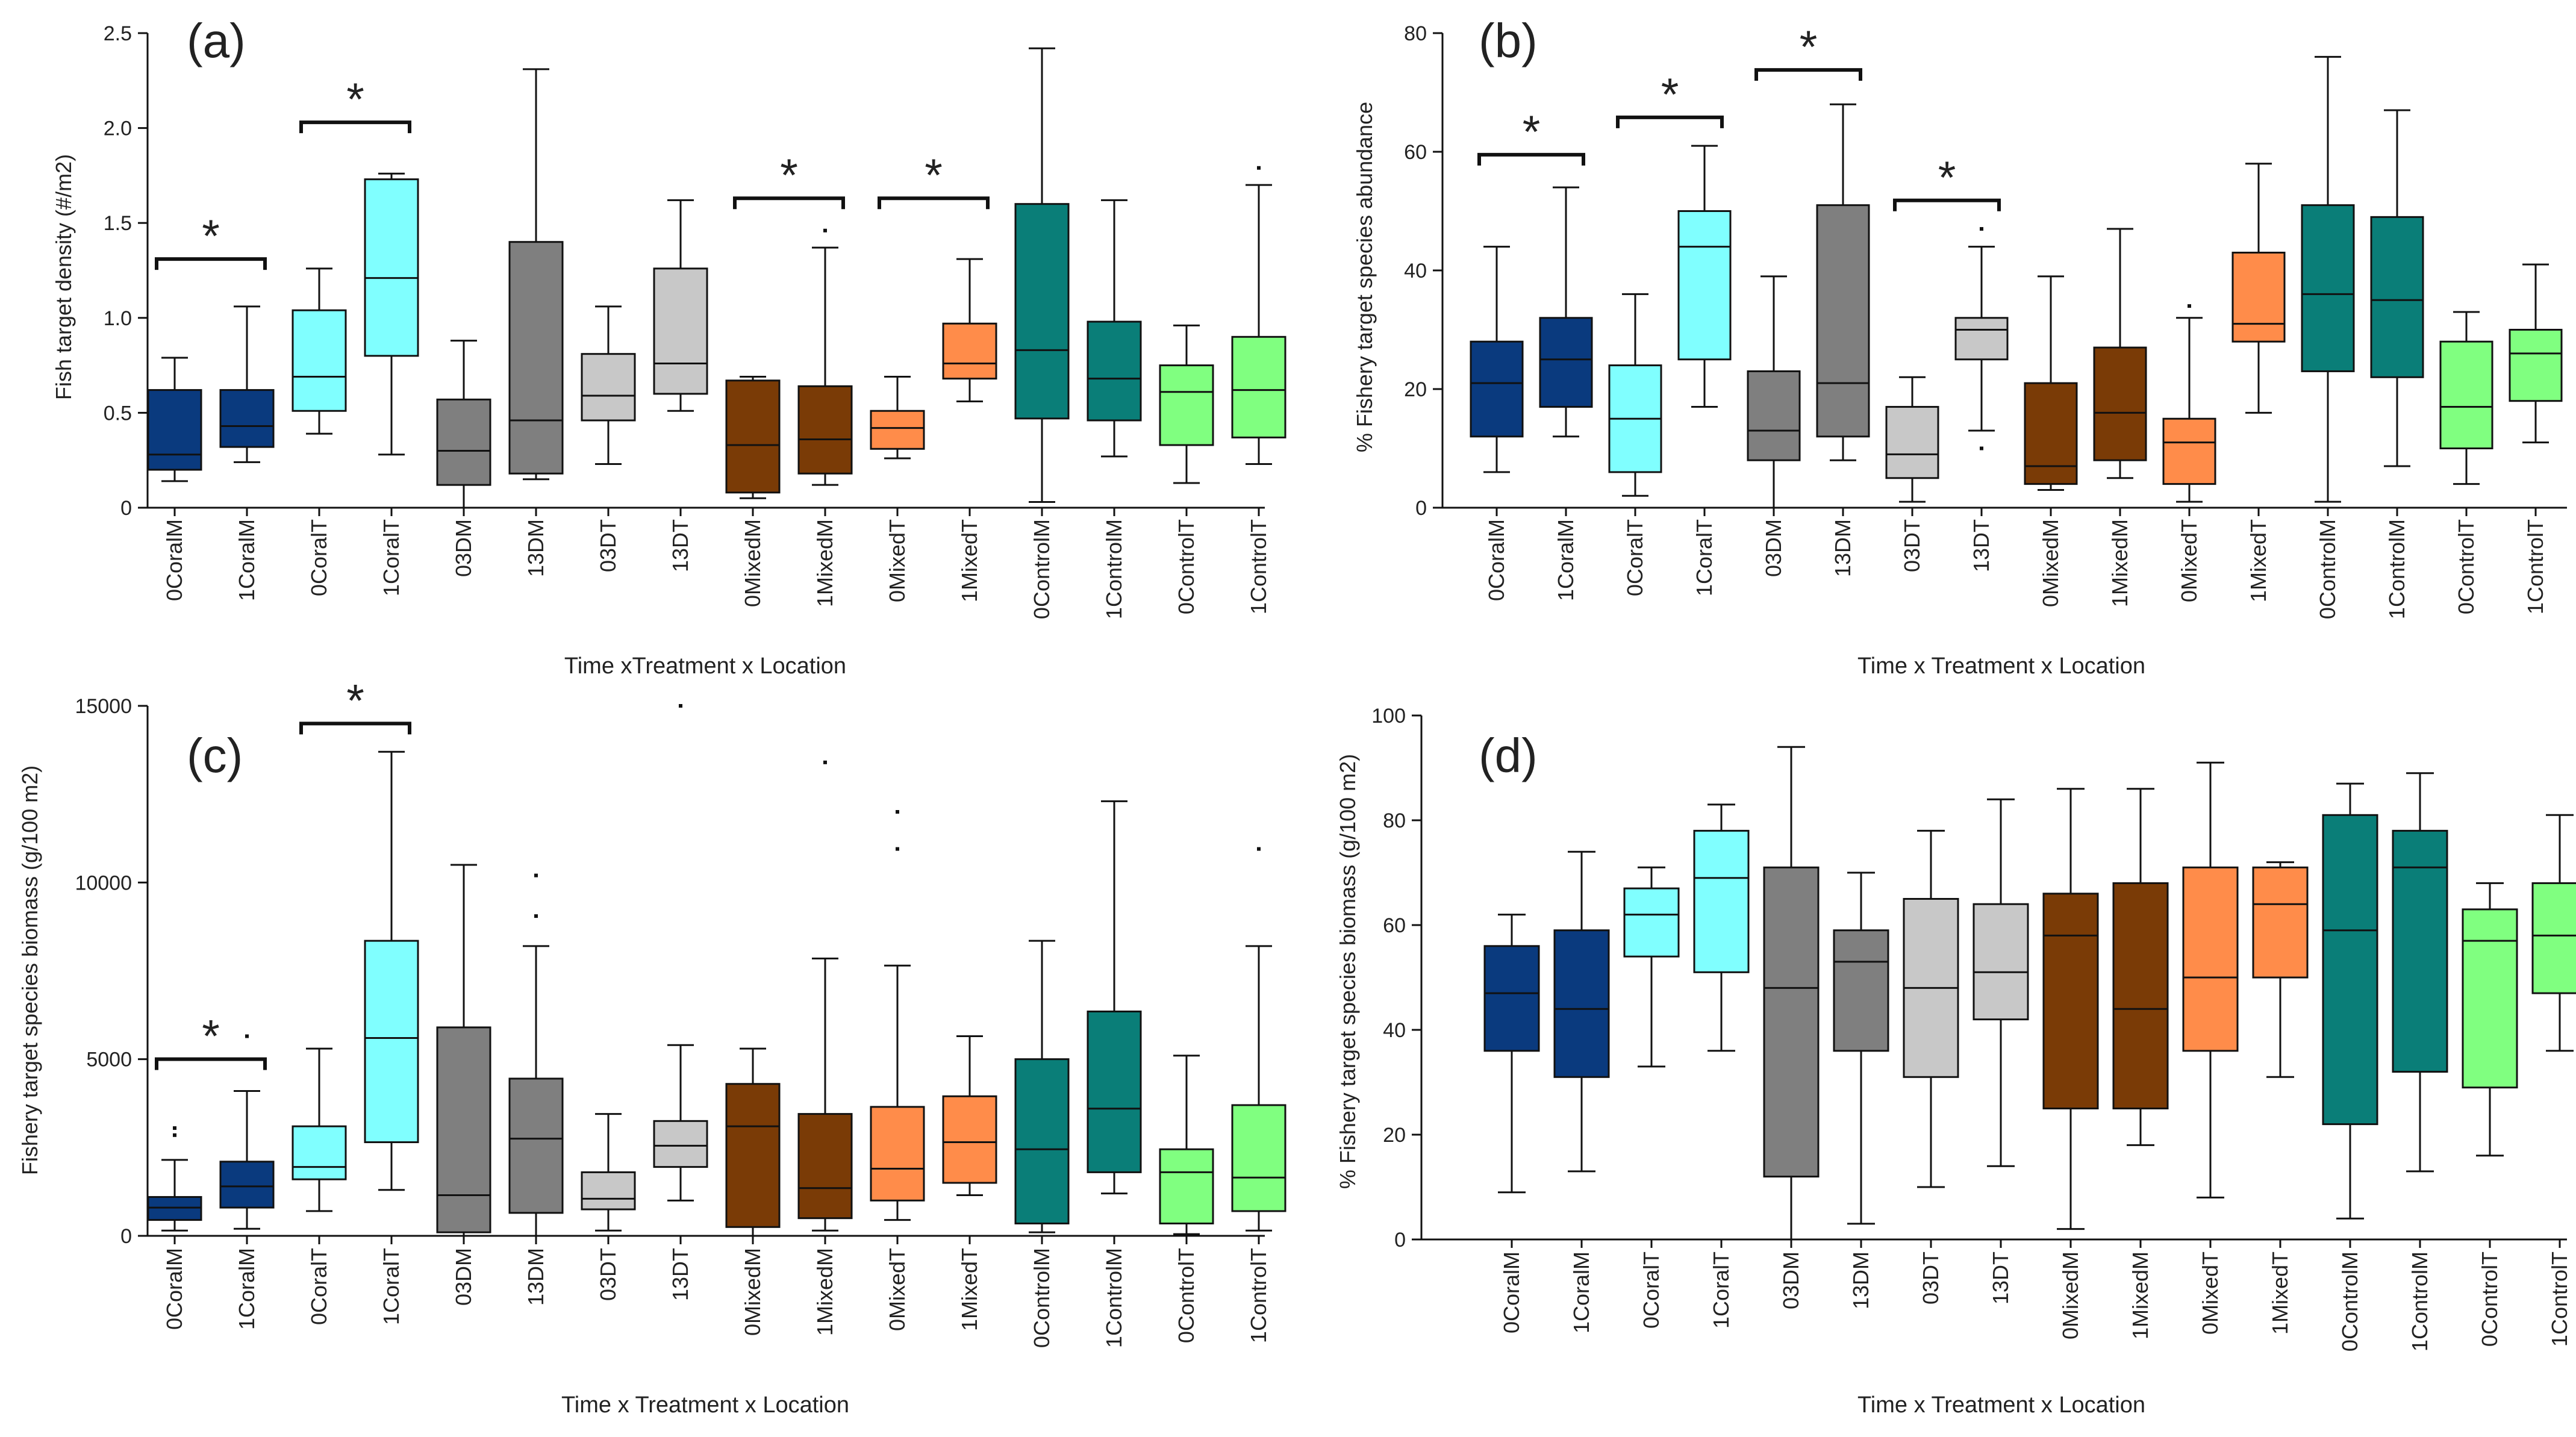 This screenshot has width=2576, height=1437. Describe the element at coordinates (2189, 560) in the screenshot. I see `panel-b-category-label: 0MixedT` at that location.